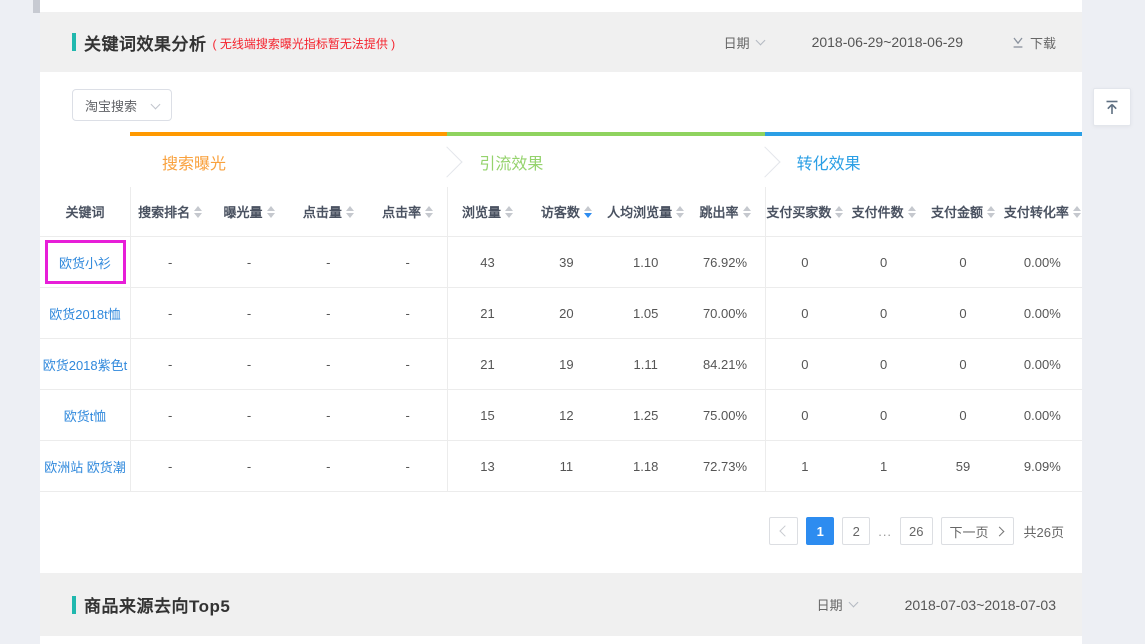 The height and width of the screenshot is (644, 1145). I want to click on scrollbar-fragment, so click(36, 6).